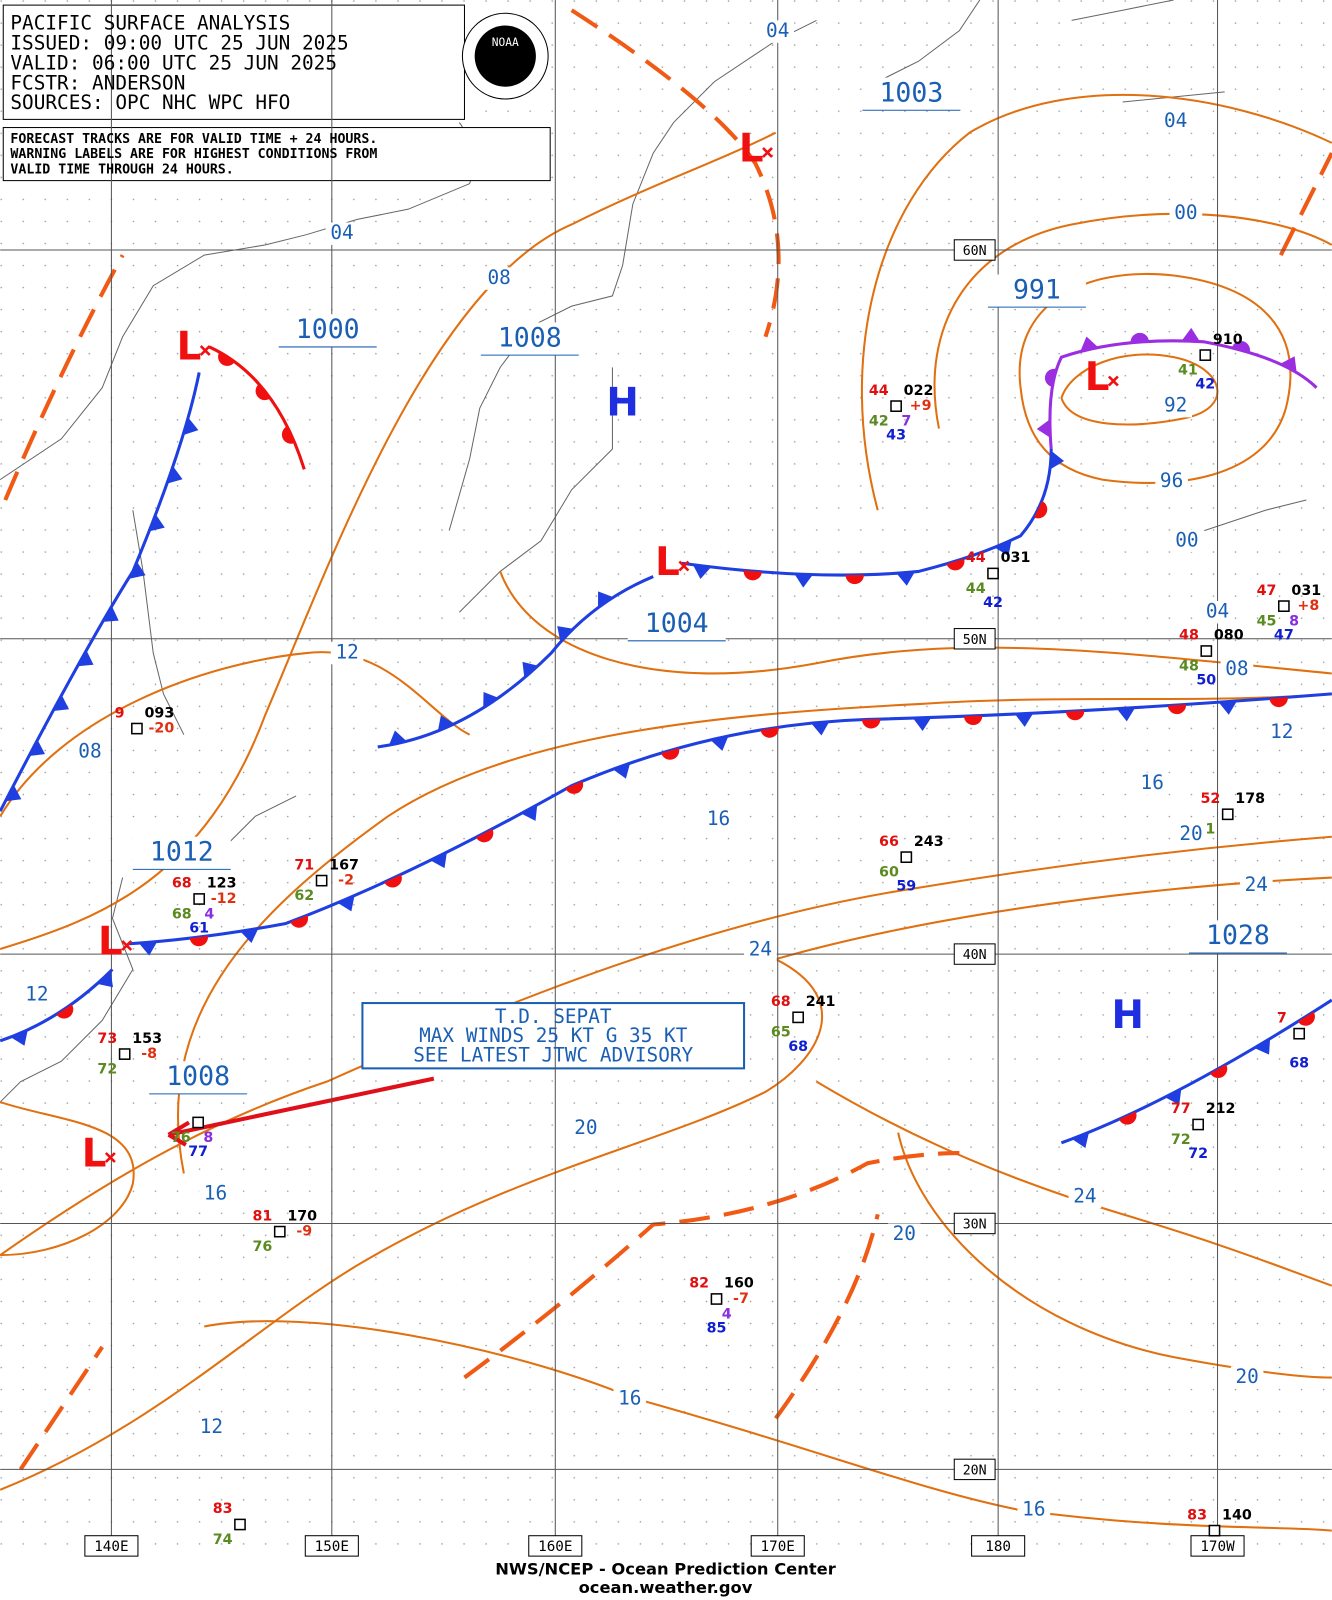 The image size is (1332, 1600). Describe the element at coordinates (304, 865) in the screenshot. I see `station-temp: 71` at that location.